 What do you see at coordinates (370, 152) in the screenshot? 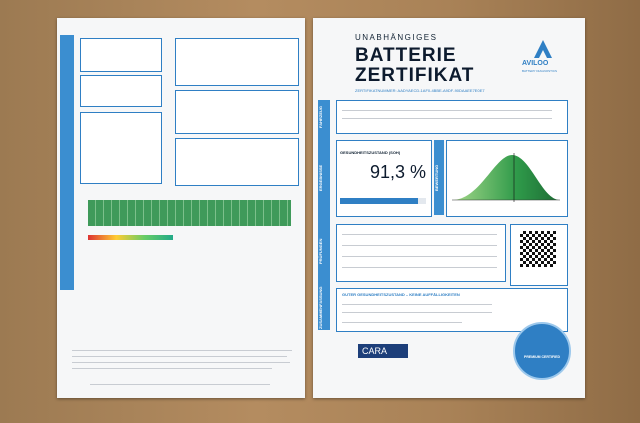
I see `soh-label: GESUNDHEITSZUSTAND (SOH)` at bounding box center [370, 152].